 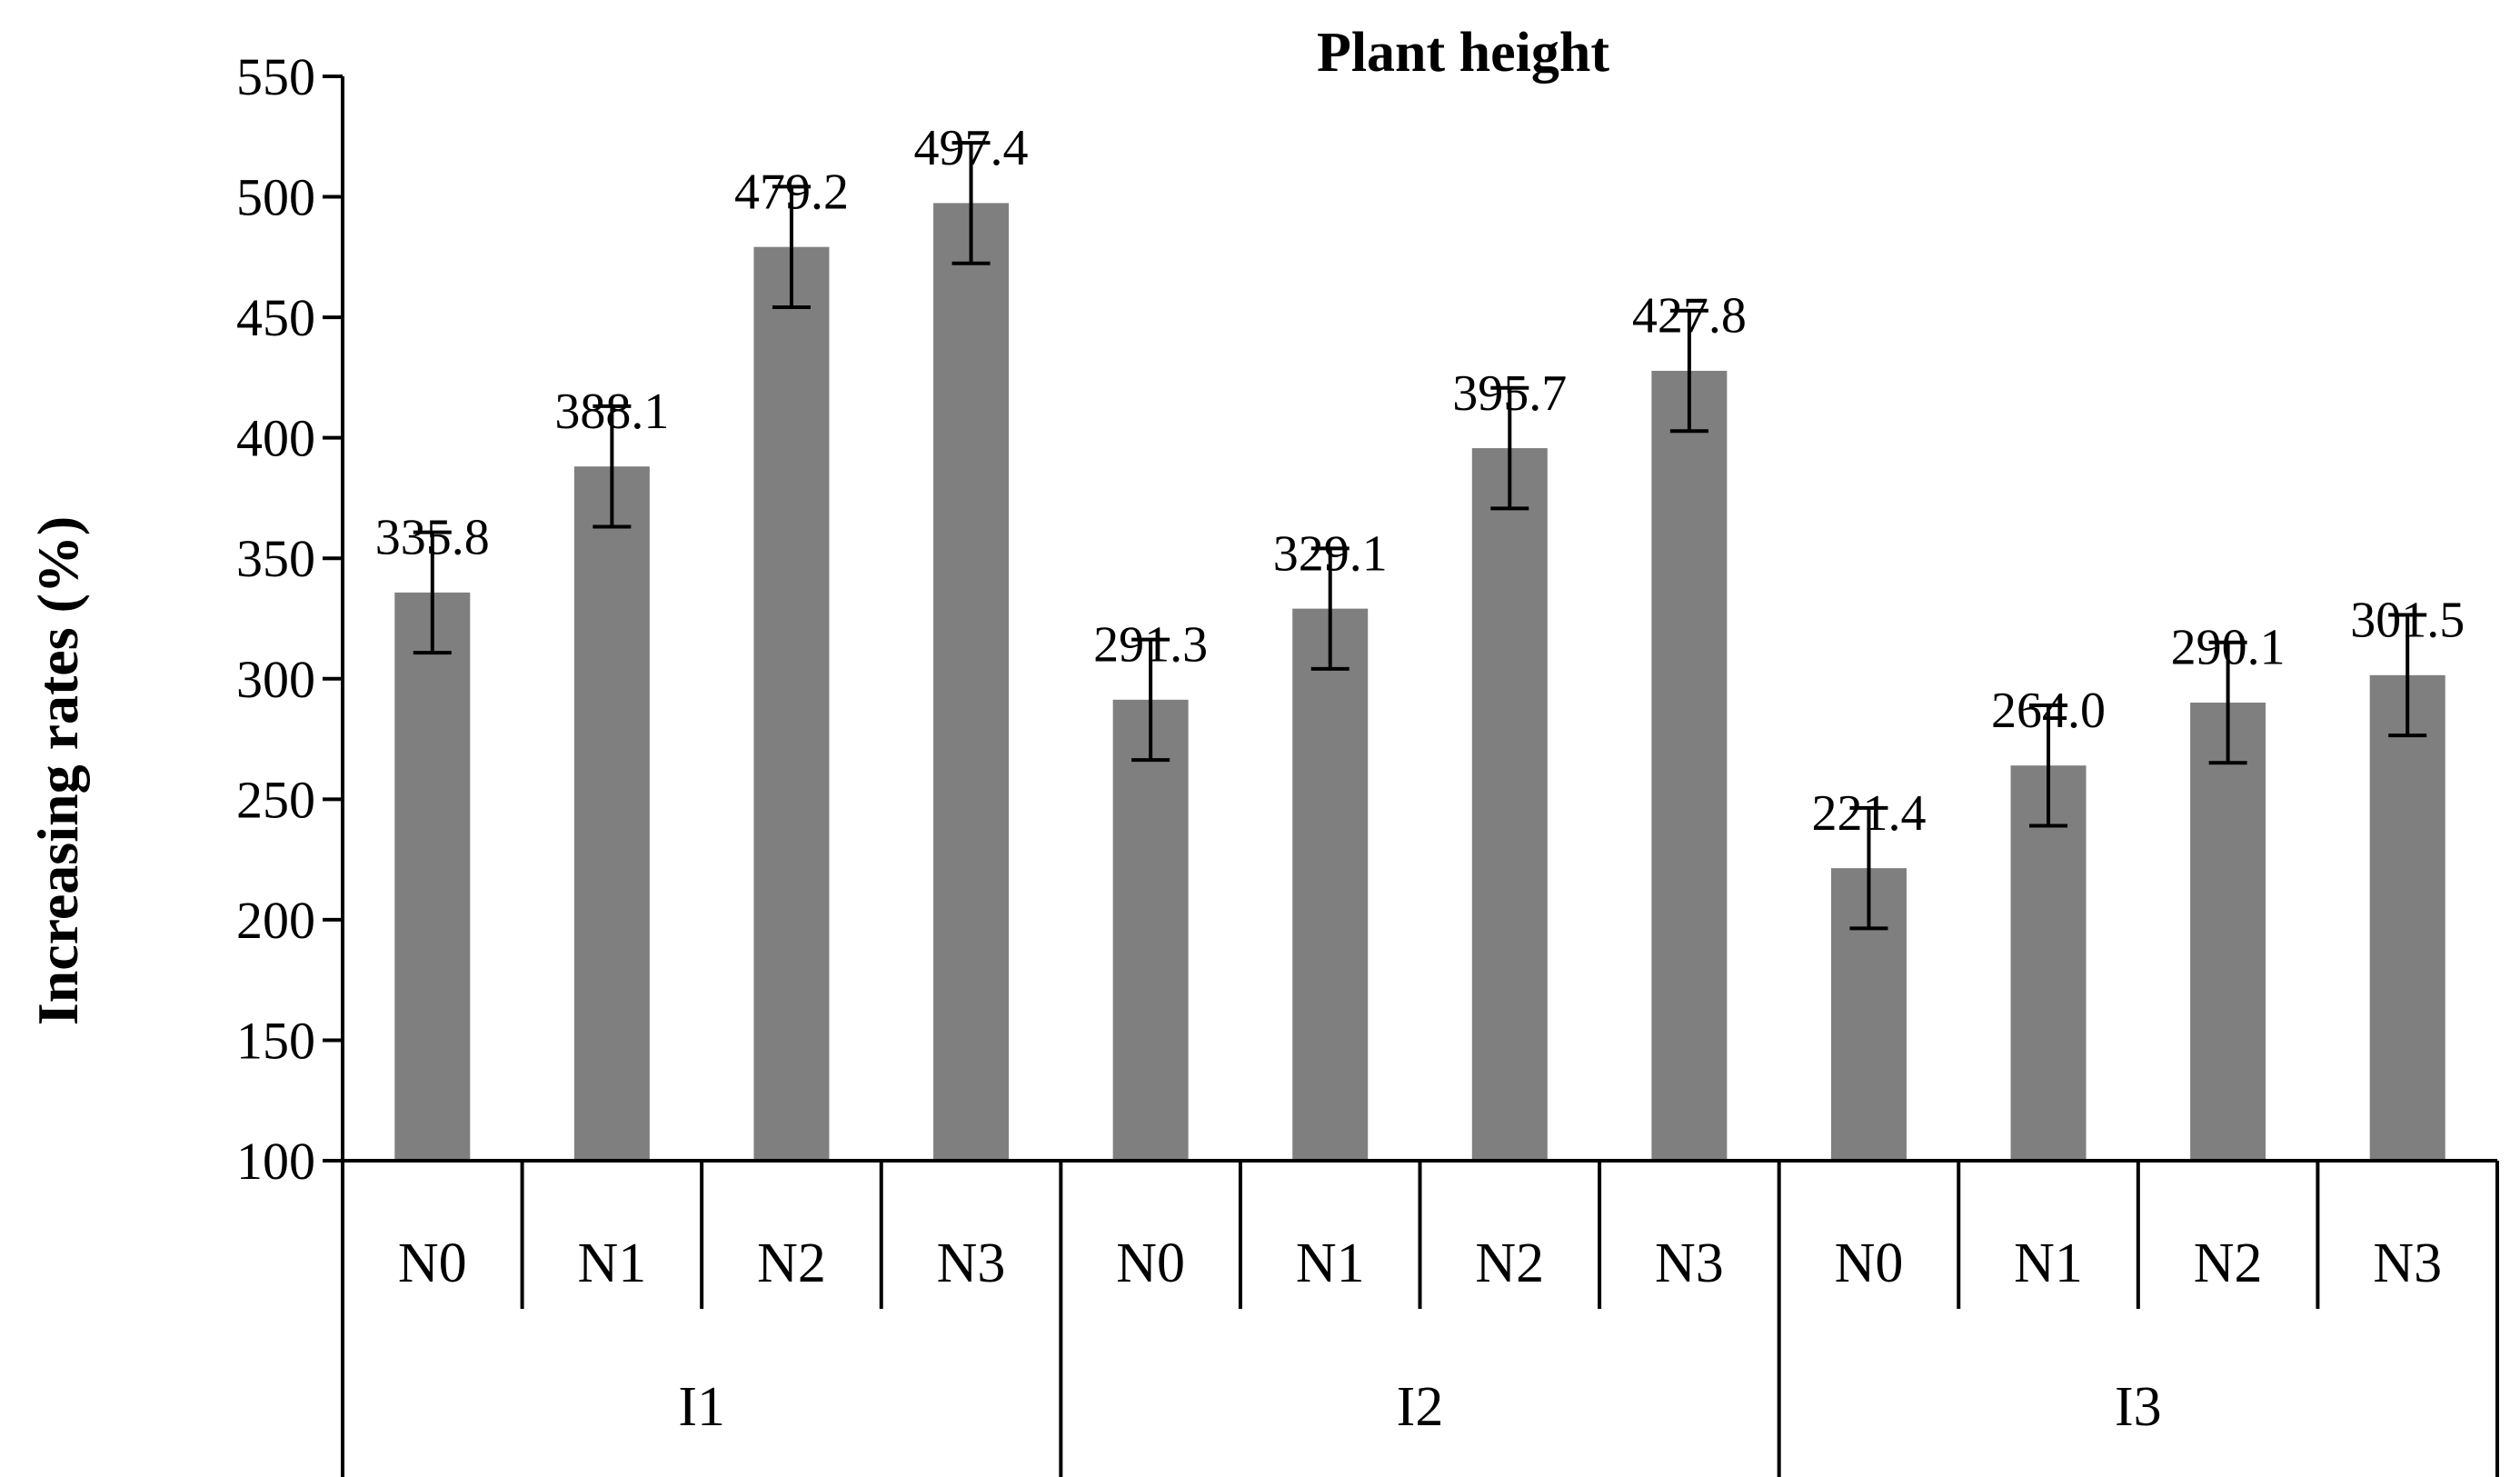 I want to click on data-label: 427.8, so click(x=1689, y=316).